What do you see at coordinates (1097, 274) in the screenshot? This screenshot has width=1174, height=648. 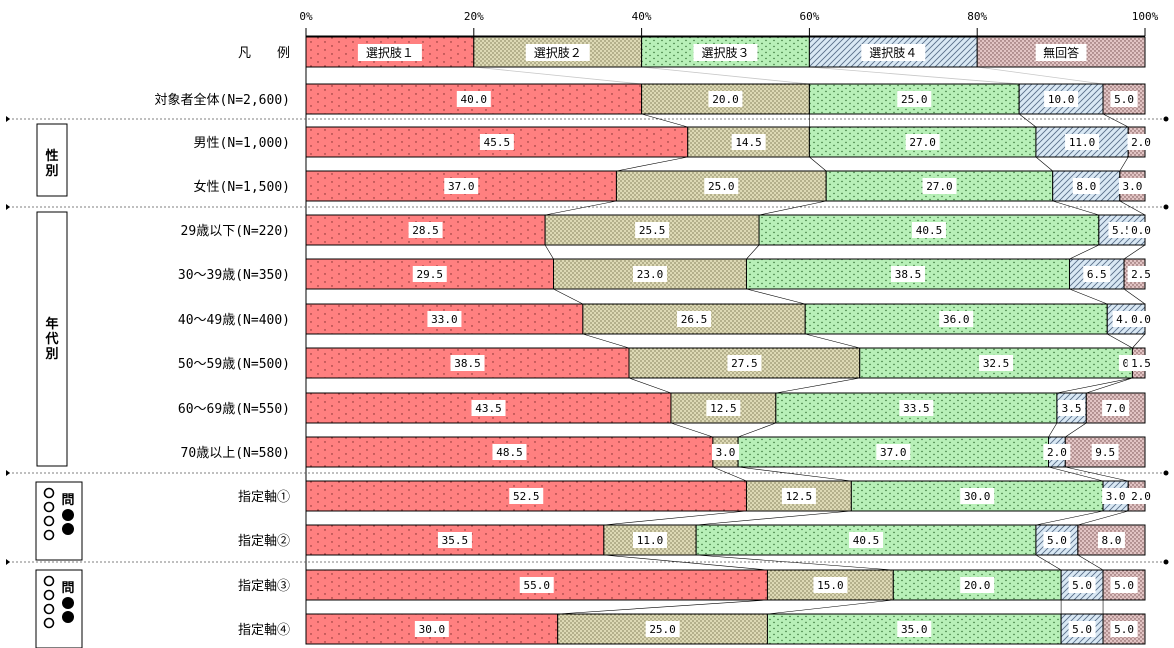 I see `value-label: 6.5` at bounding box center [1097, 274].